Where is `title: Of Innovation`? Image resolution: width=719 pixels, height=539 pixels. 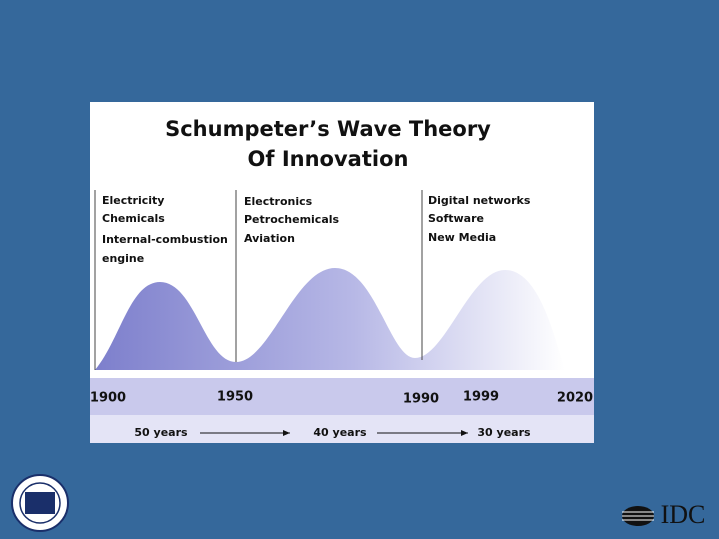
title: Of Innovation is located at coordinates (328, 159).